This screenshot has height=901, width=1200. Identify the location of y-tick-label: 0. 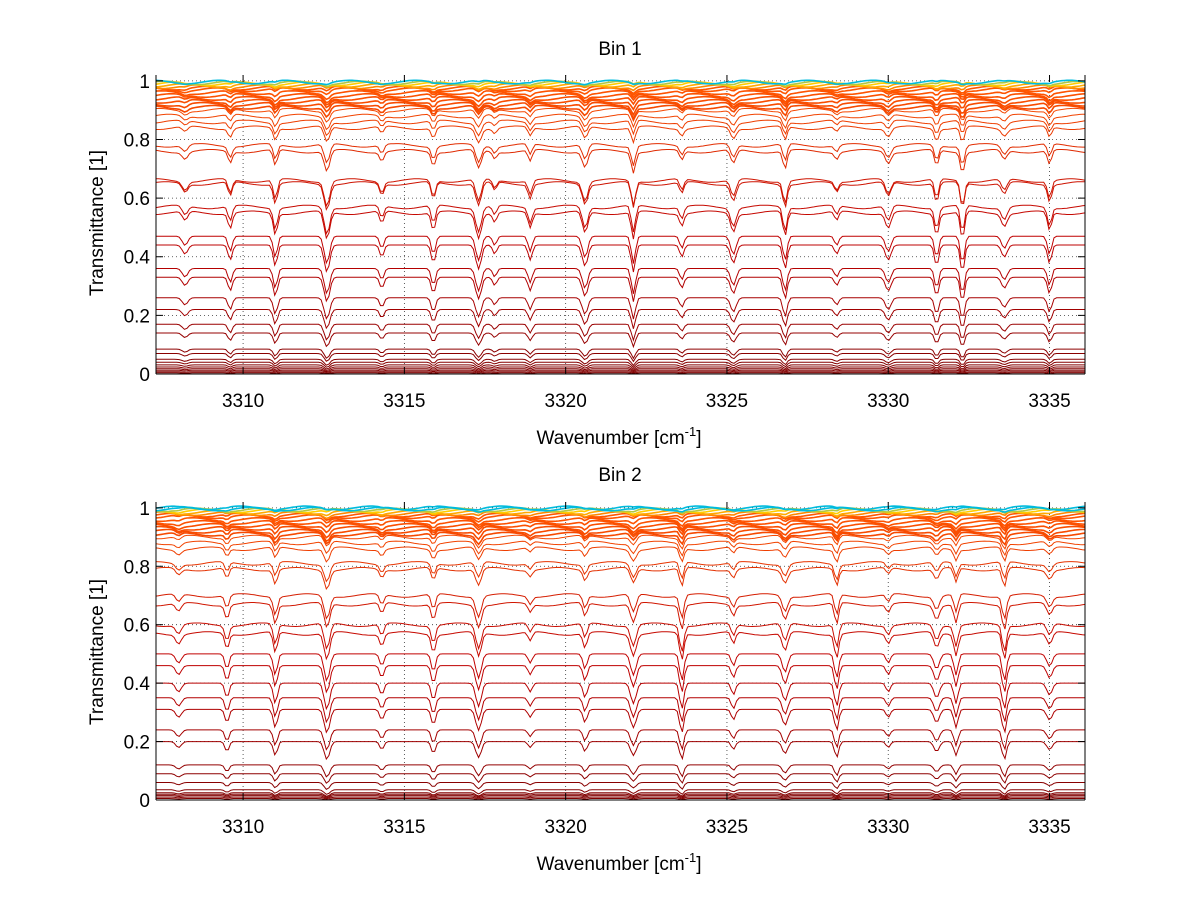
(144, 801).